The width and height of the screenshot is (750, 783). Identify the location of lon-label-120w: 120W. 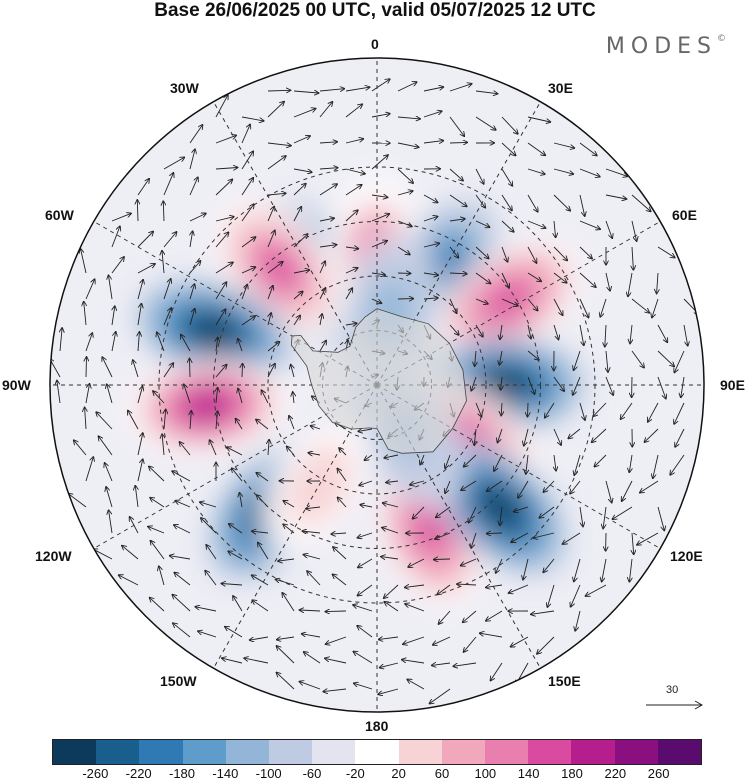
(53, 556).